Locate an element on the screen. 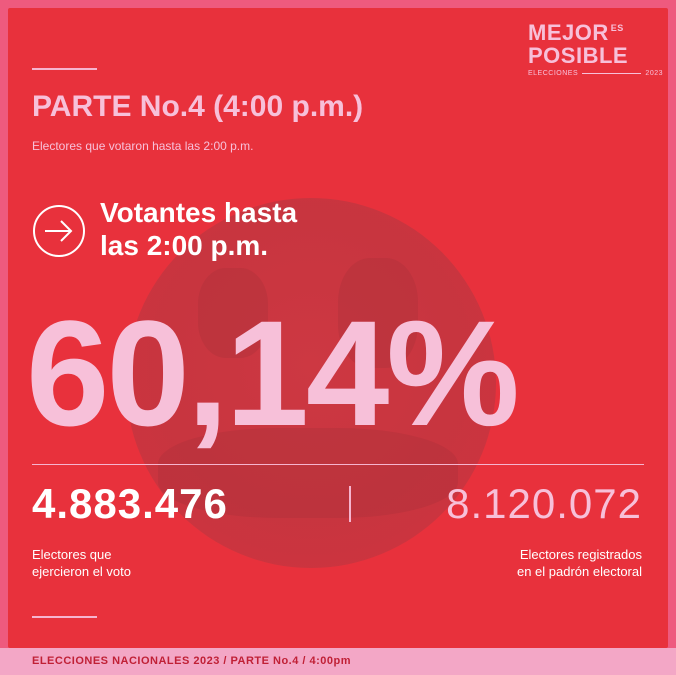 The height and width of the screenshot is (675, 676). logo-word-es: ES is located at coordinates (617, 28).